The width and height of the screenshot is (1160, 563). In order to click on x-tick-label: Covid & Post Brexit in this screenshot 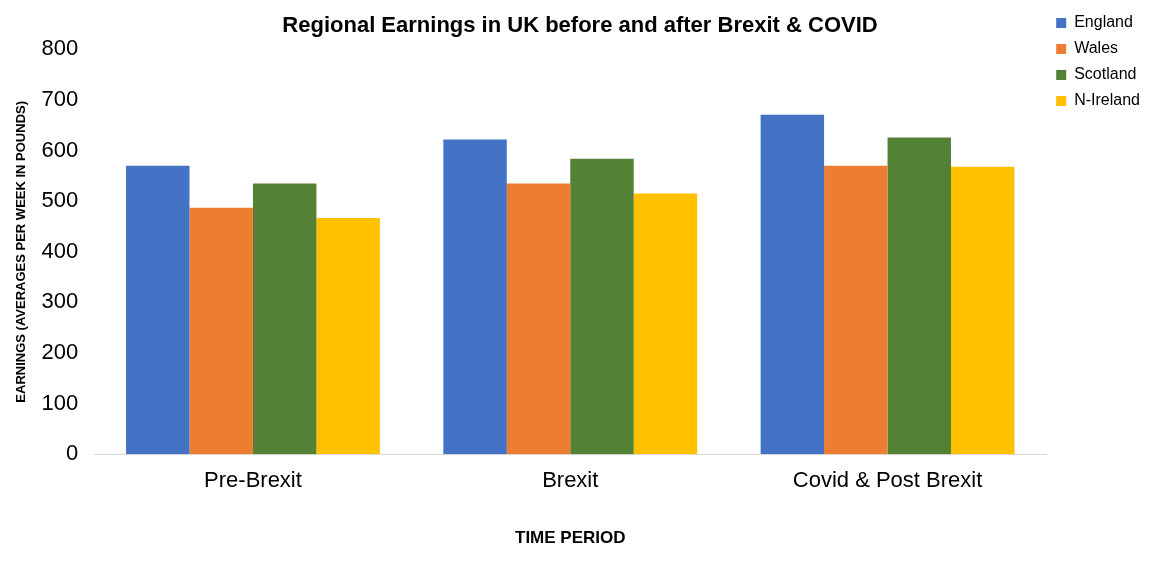, I will do `click(887, 480)`.